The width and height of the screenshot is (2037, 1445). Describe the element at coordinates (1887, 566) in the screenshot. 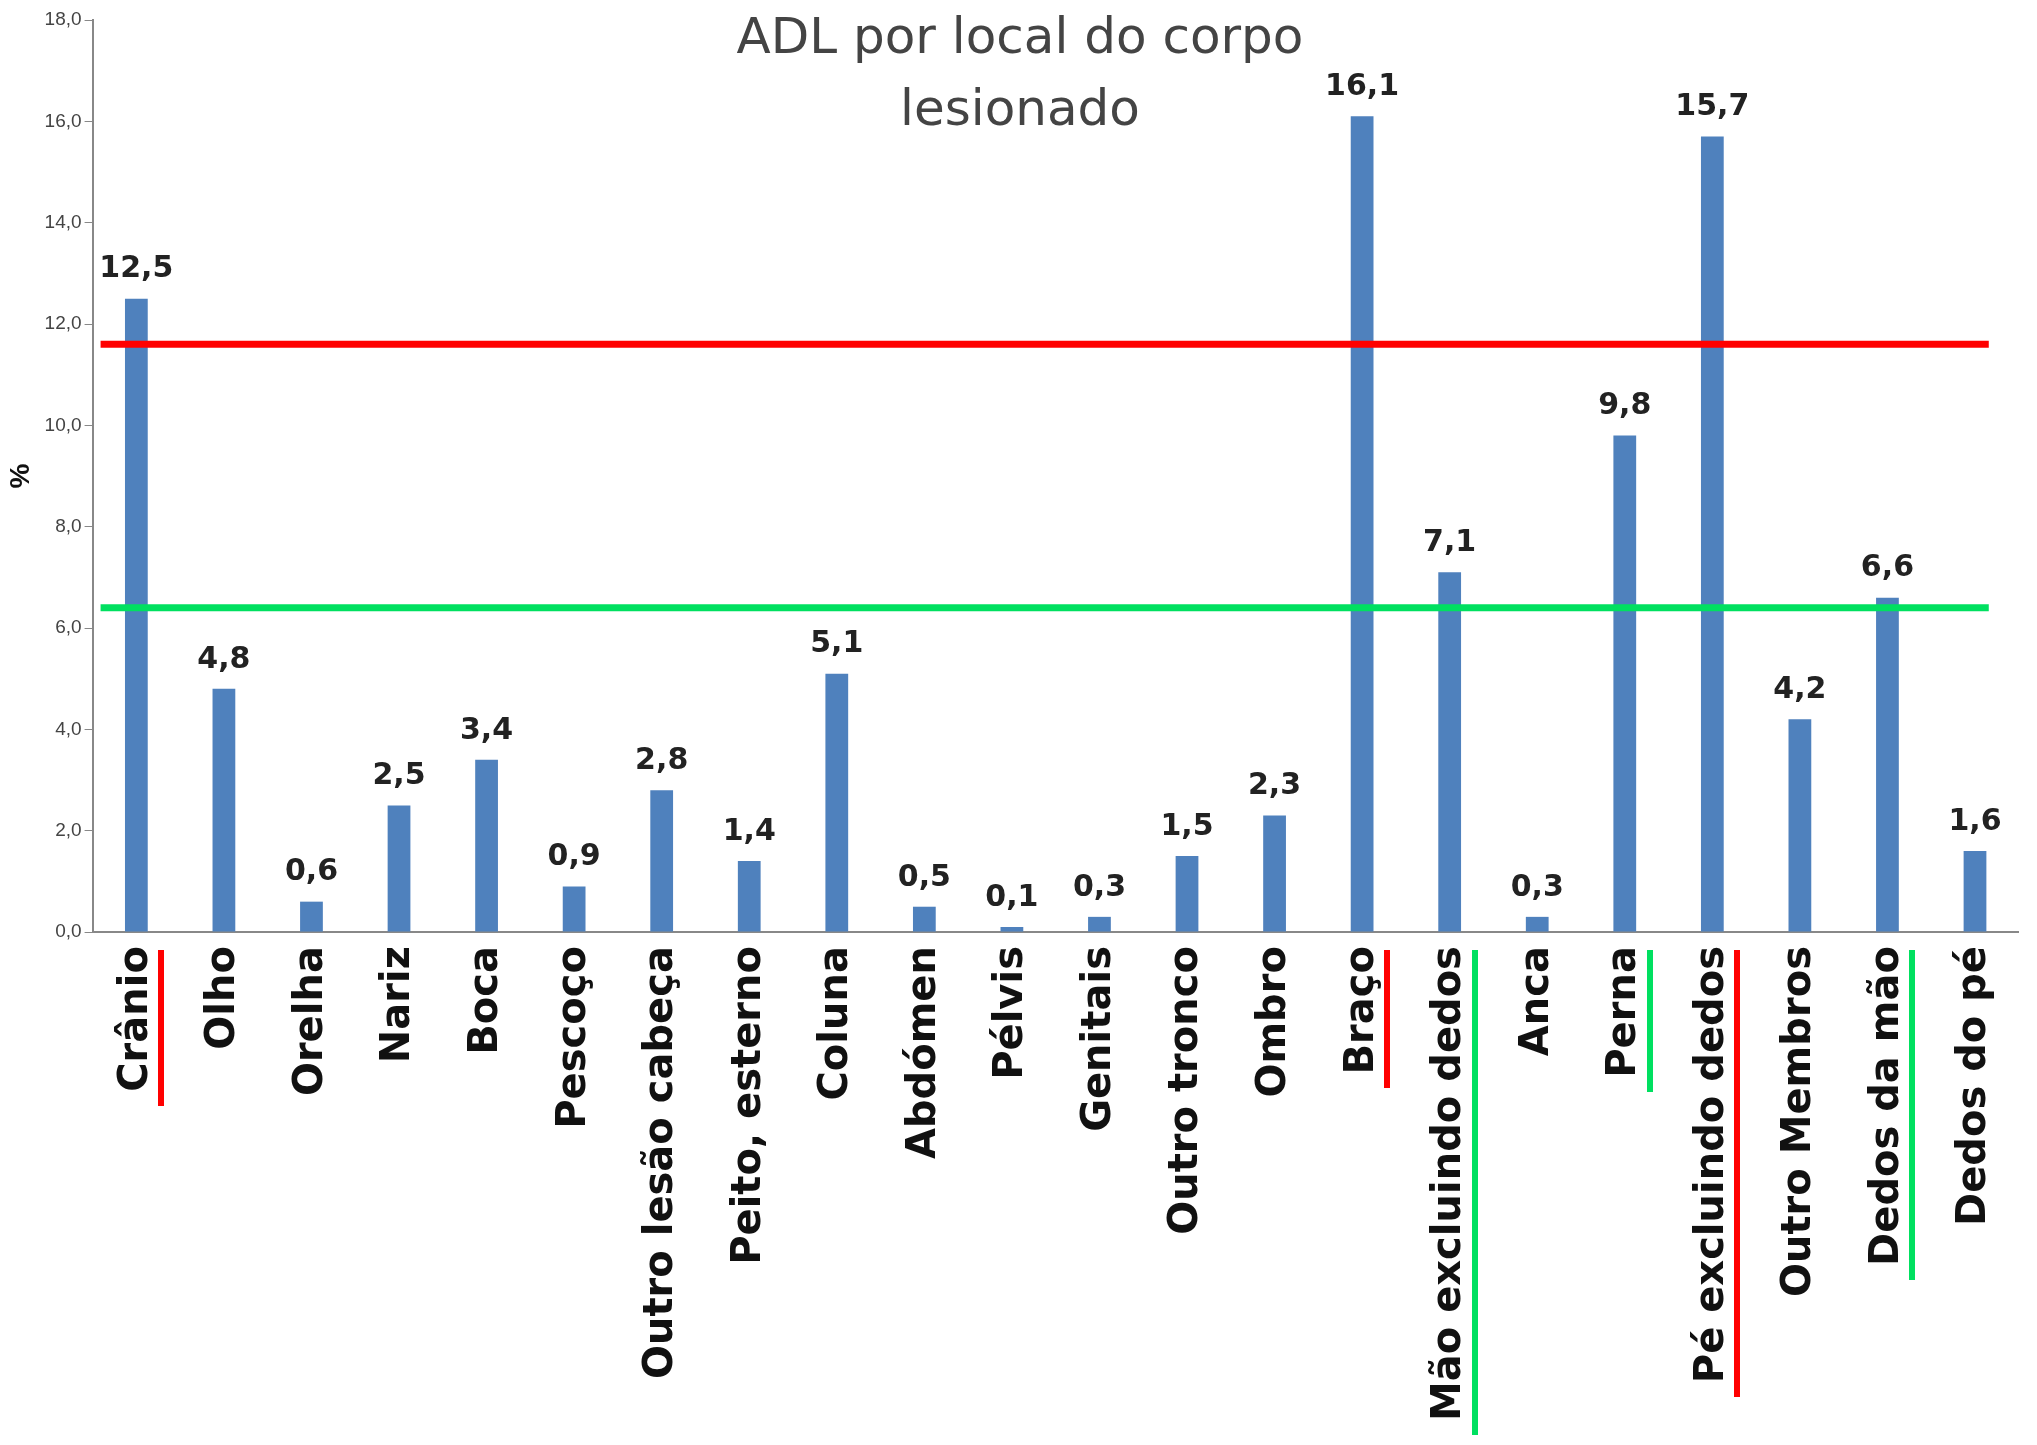

I see `data-label: 6,6` at that location.